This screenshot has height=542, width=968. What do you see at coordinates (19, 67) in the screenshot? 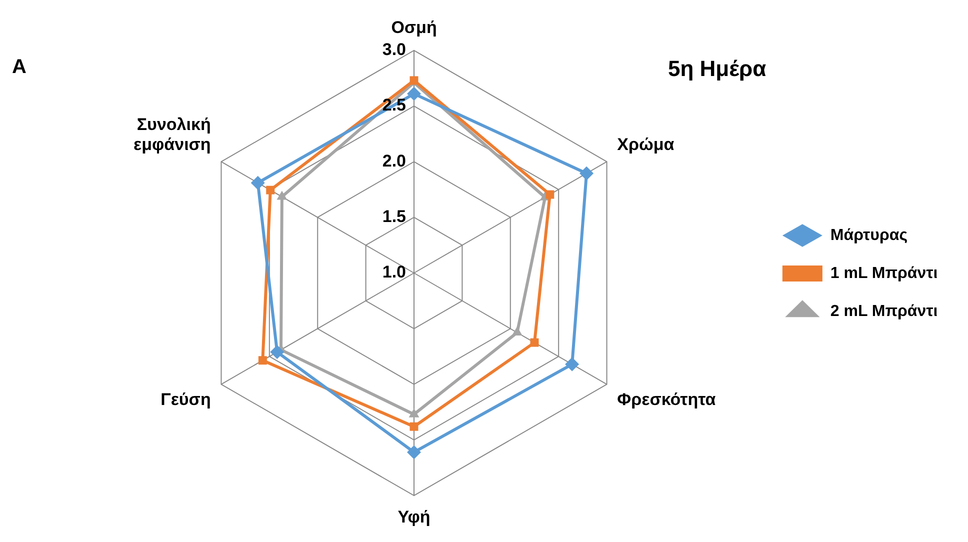
I see `text: A` at bounding box center [19, 67].